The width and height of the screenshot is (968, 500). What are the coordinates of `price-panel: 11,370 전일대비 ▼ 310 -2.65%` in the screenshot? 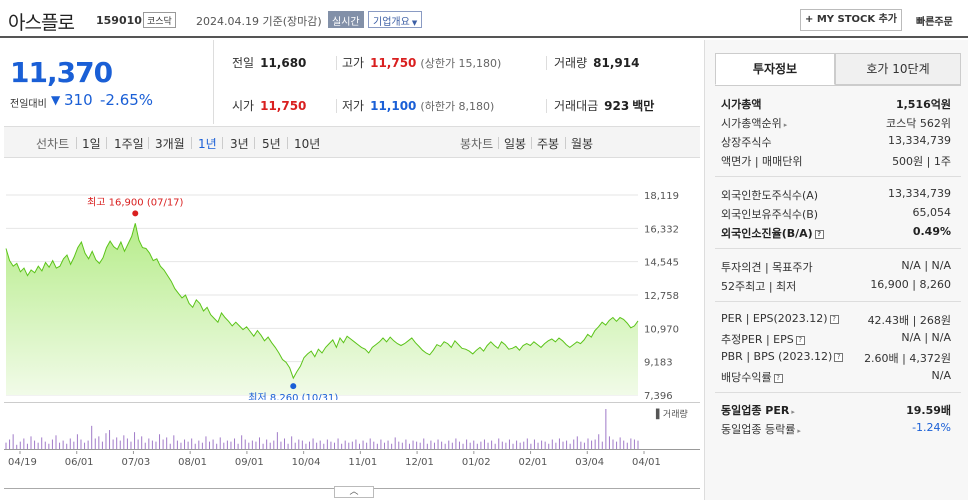 It's located at (107, 82).